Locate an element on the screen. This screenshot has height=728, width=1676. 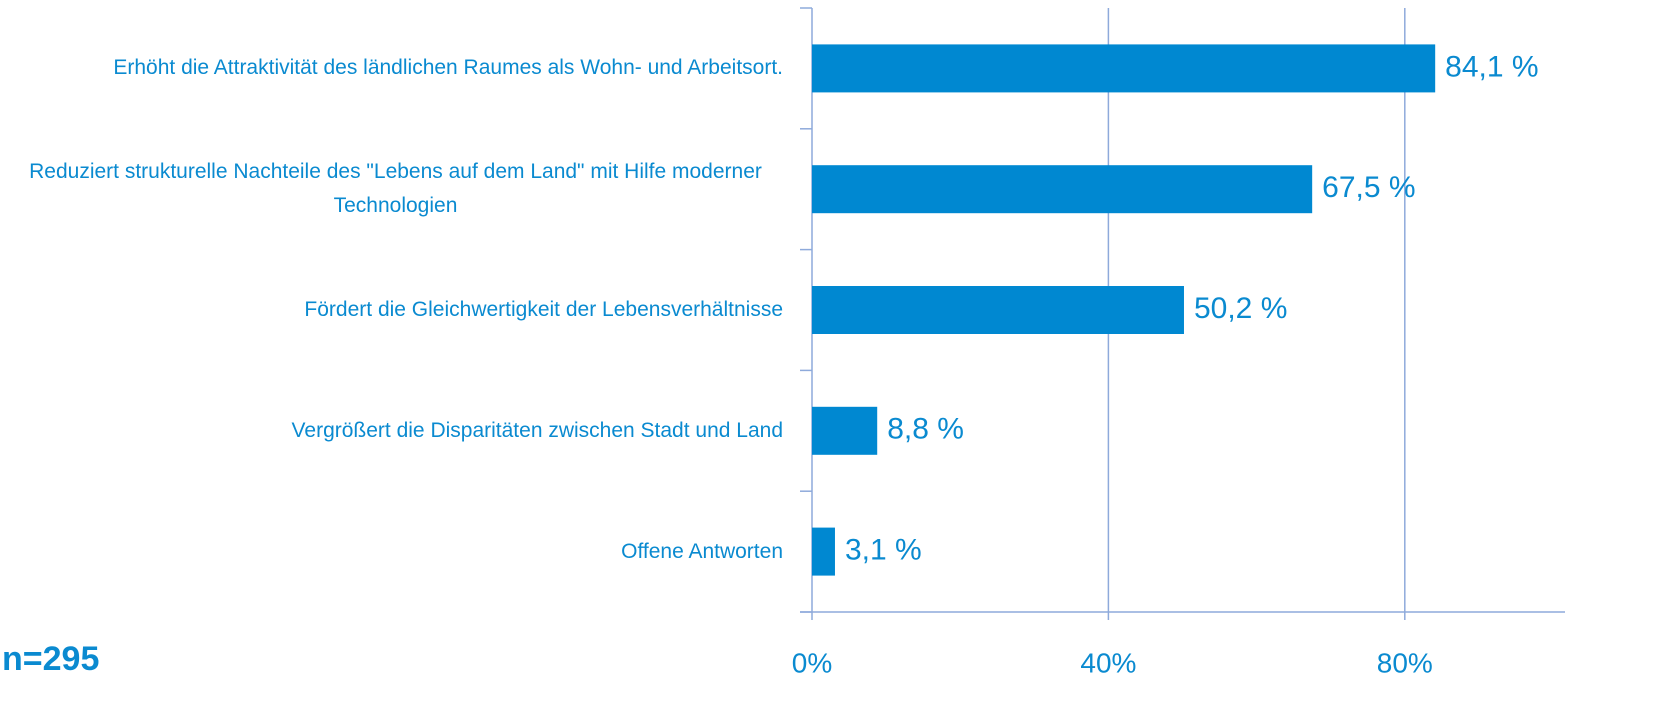
category-text: Offene Antworten is located at coordinates (702, 551).